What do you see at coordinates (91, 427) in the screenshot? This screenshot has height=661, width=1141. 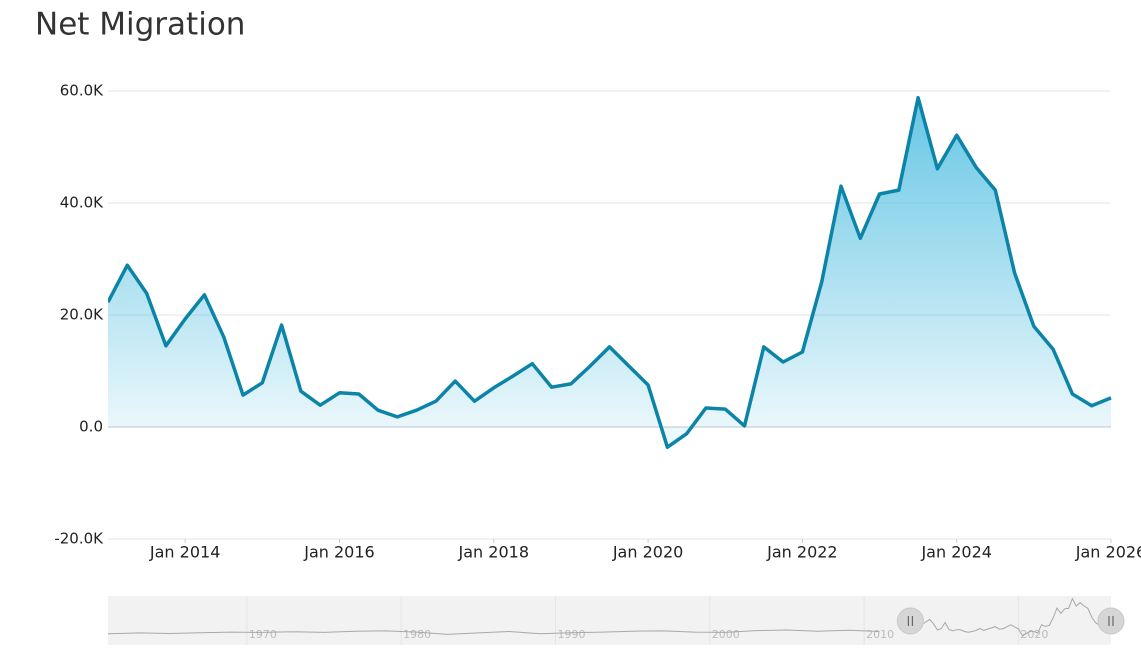 I see `y-tick-label: 0.0` at bounding box center [91, 427].